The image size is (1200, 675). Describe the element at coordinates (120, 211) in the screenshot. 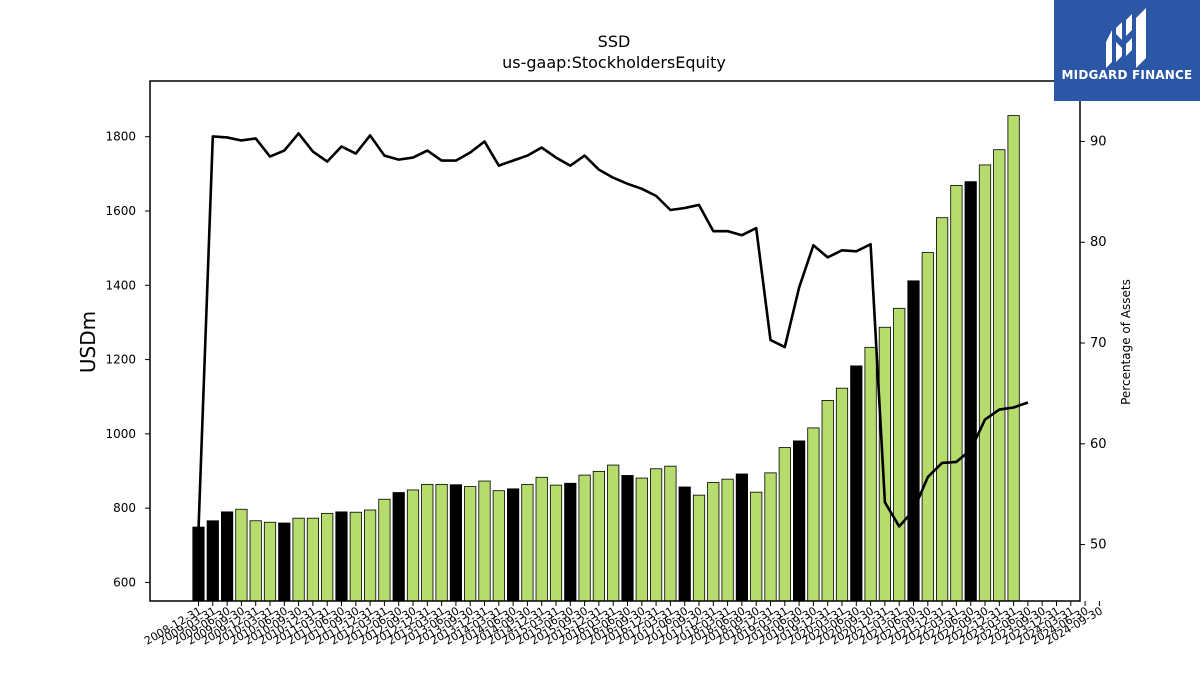

I see `y-tick-label: 1600` at that location.